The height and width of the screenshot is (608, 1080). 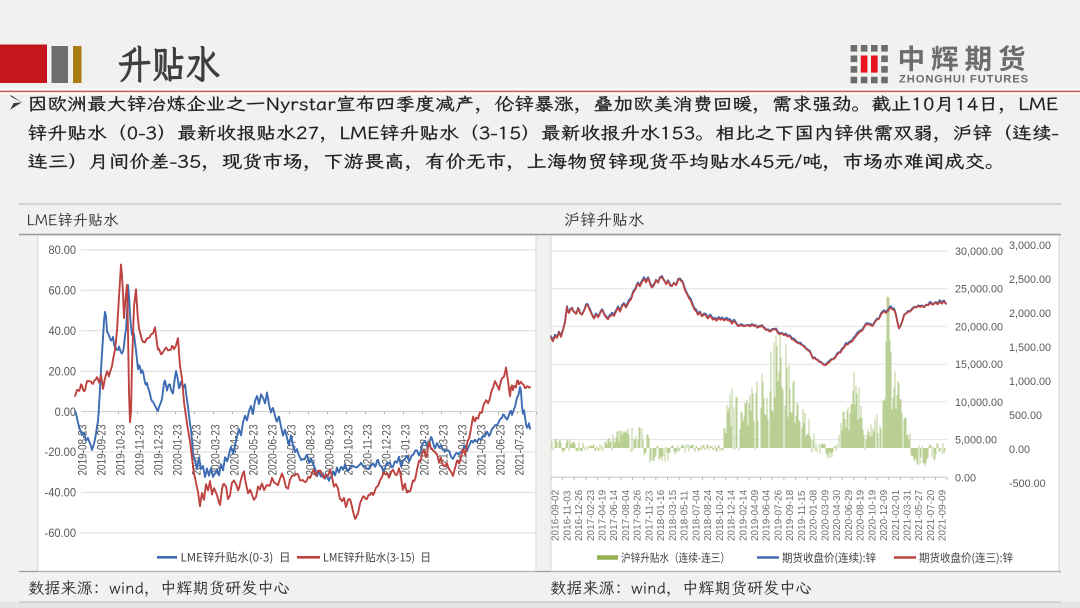 I want to click on svg-text: 2,000.00, so click(x=1030, y=314).